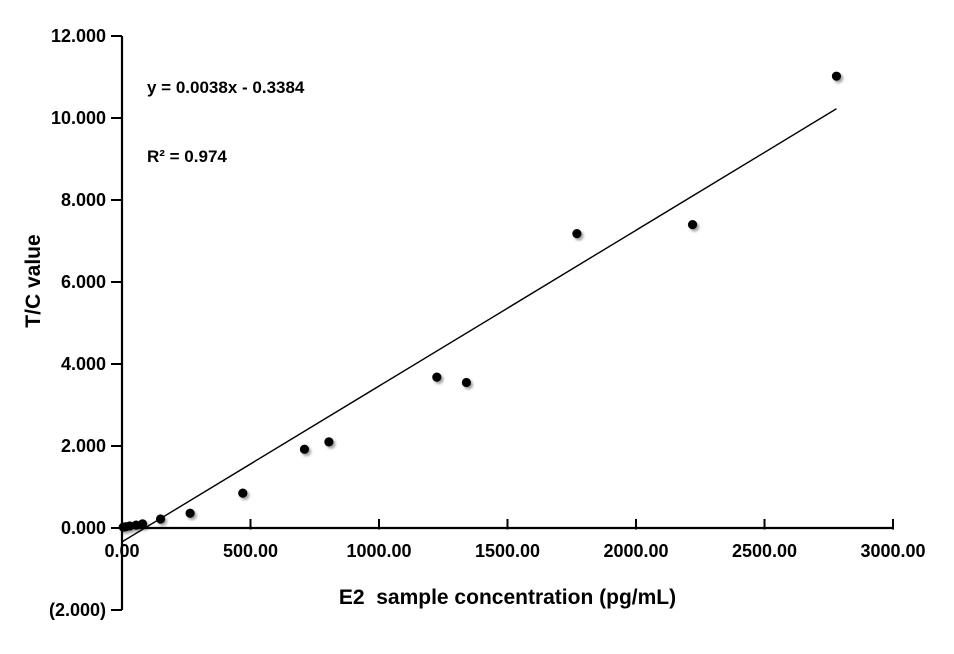 The image size is (954, 654). I want to click on svg-text: 12.000, so click(78, 36).